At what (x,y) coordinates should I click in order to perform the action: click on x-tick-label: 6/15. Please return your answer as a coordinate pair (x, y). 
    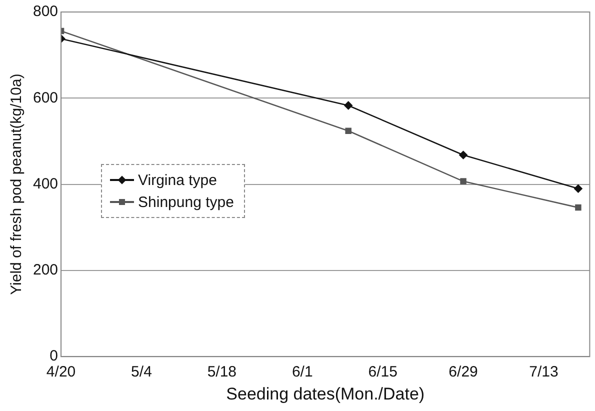
    Looking at the image, I should click on (383, 372).